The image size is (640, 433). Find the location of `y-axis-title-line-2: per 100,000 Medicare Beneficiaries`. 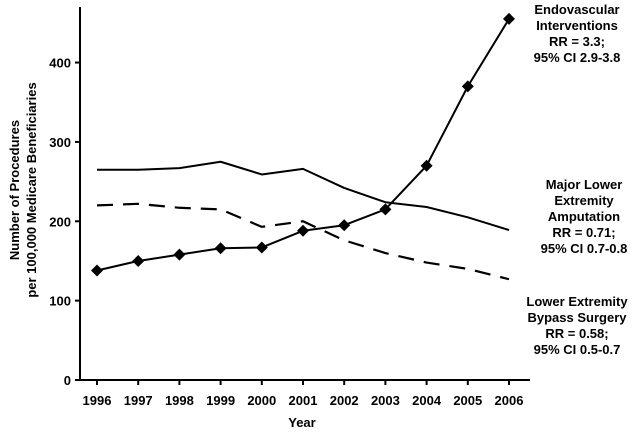

y-axis-title-line-2: per 100,000 Medicare Beneficiaries is located at coordinates (31, 189).